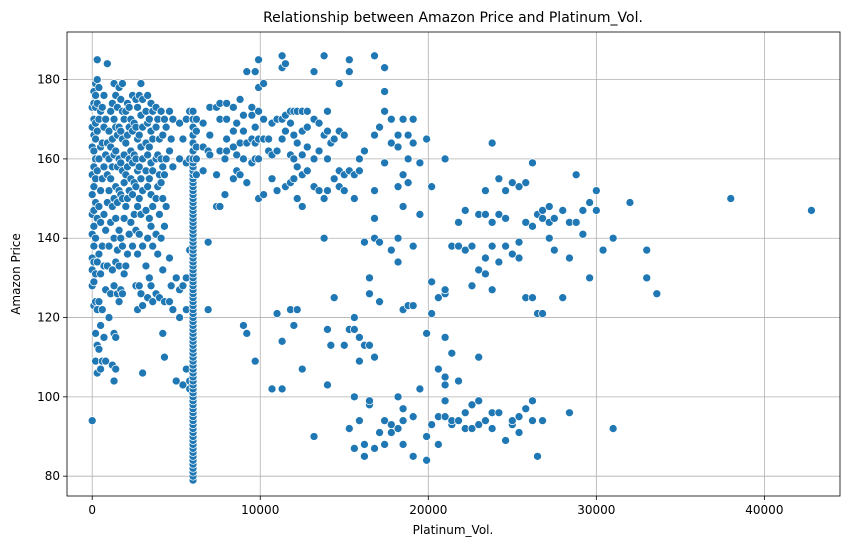 The image size is (850, 547). What do you see at coordinates (52, 278) in the screenshot?
I see `y-axis-ticks: 80 100 120 140 160 180` at bounding box center [52, 278].